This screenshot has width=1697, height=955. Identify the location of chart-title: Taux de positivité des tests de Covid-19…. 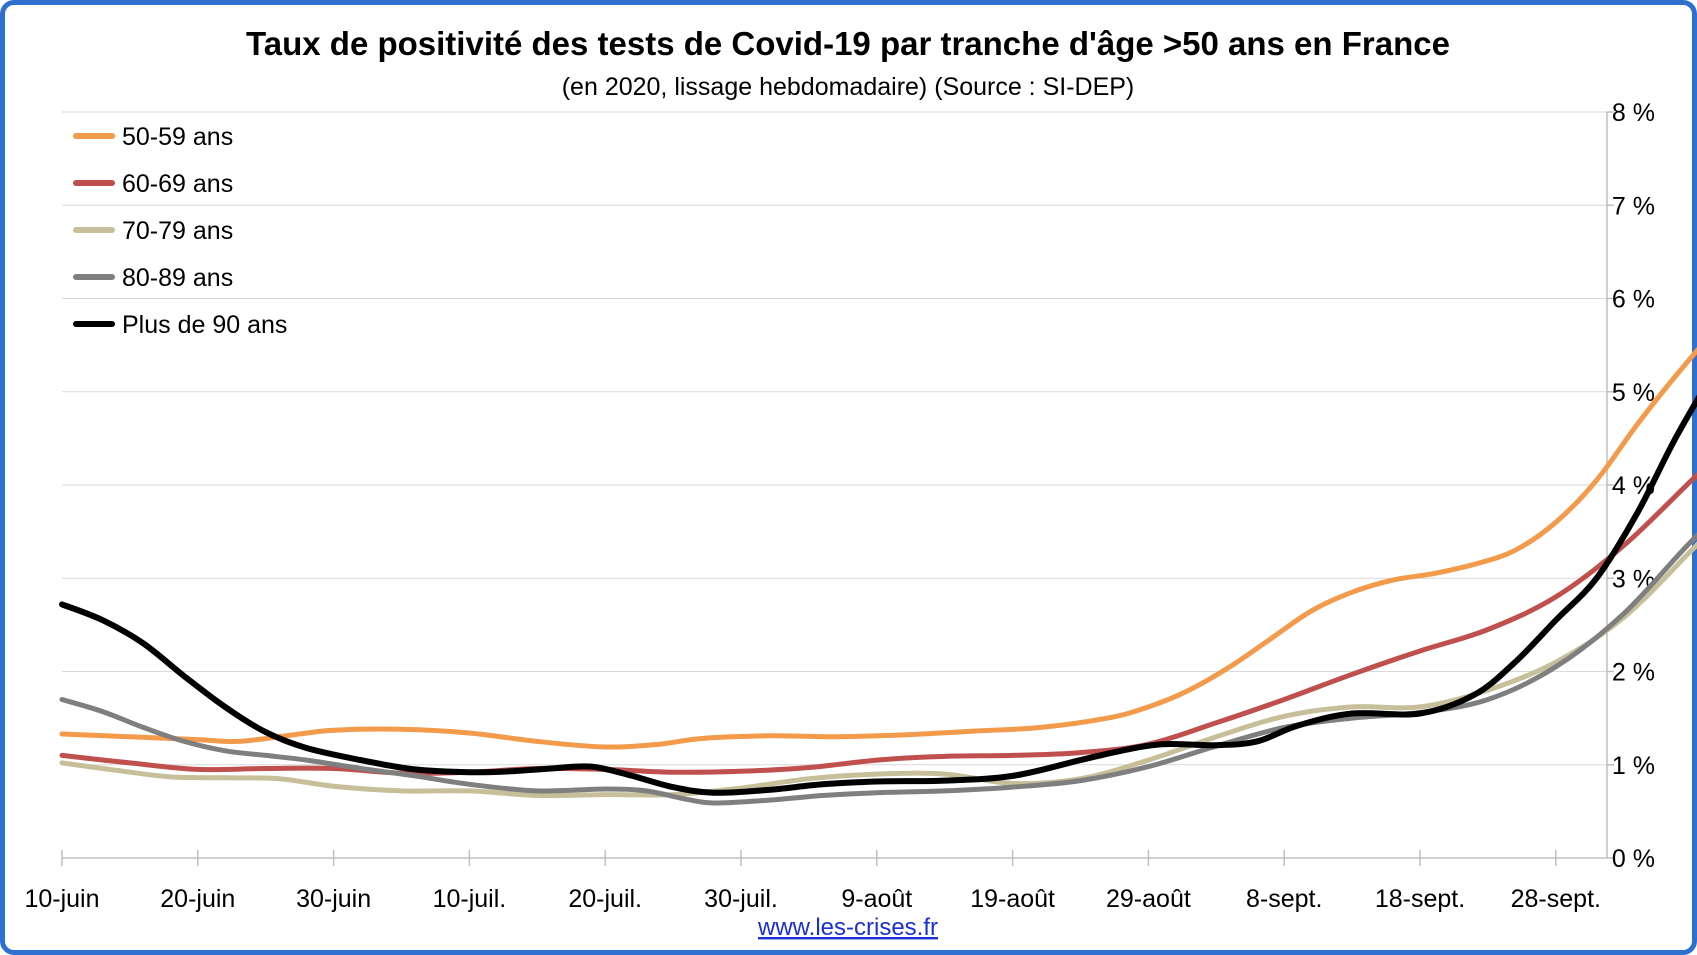
(848, 43).